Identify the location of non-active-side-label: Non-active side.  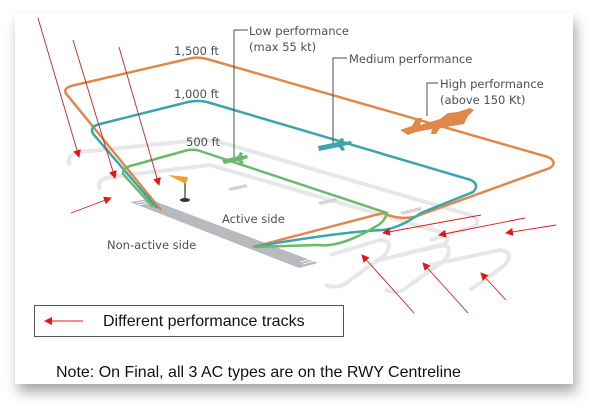
(151, 245).